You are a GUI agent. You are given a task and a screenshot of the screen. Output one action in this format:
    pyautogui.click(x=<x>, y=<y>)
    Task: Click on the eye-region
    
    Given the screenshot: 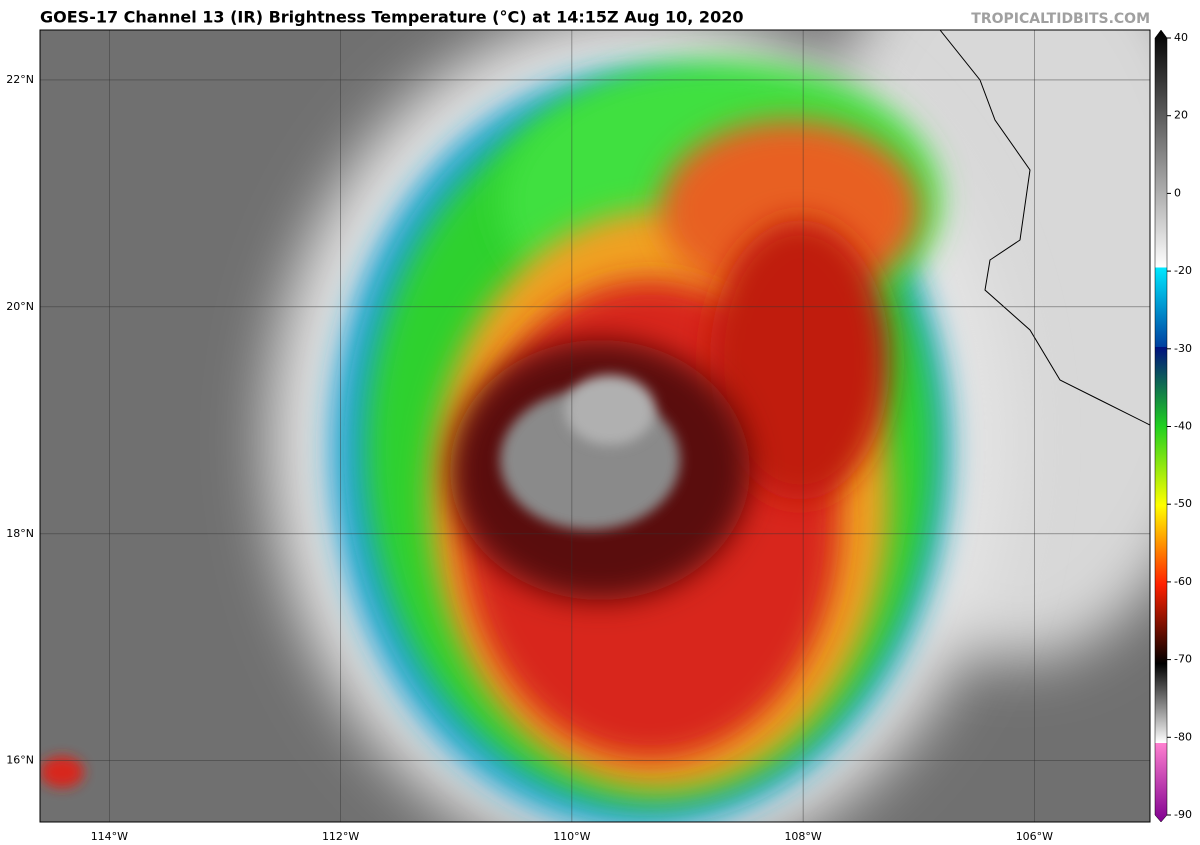 What is the action you would take?
    pyautogui.click(x=610, y=410)
    